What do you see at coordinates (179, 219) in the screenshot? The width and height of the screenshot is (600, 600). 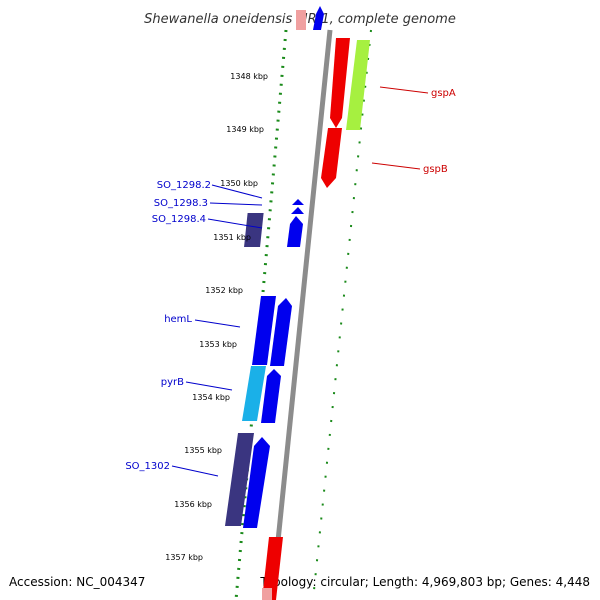 I see `label-SO_1298-4: SO_1298.4` at bounding box center [179, 219].